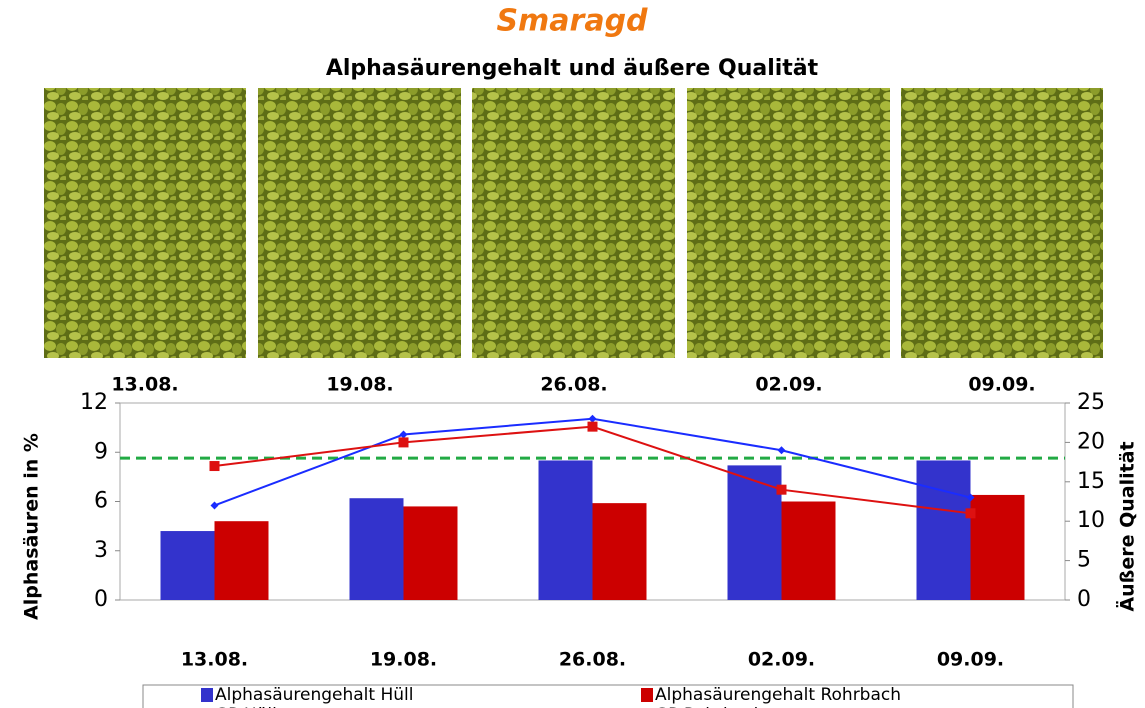 The image size is (1145, 708). What do you see at coordinates (101, 451) in the screenshot?
I see `y-tick-label: 9` at bounding box center [101, 451].